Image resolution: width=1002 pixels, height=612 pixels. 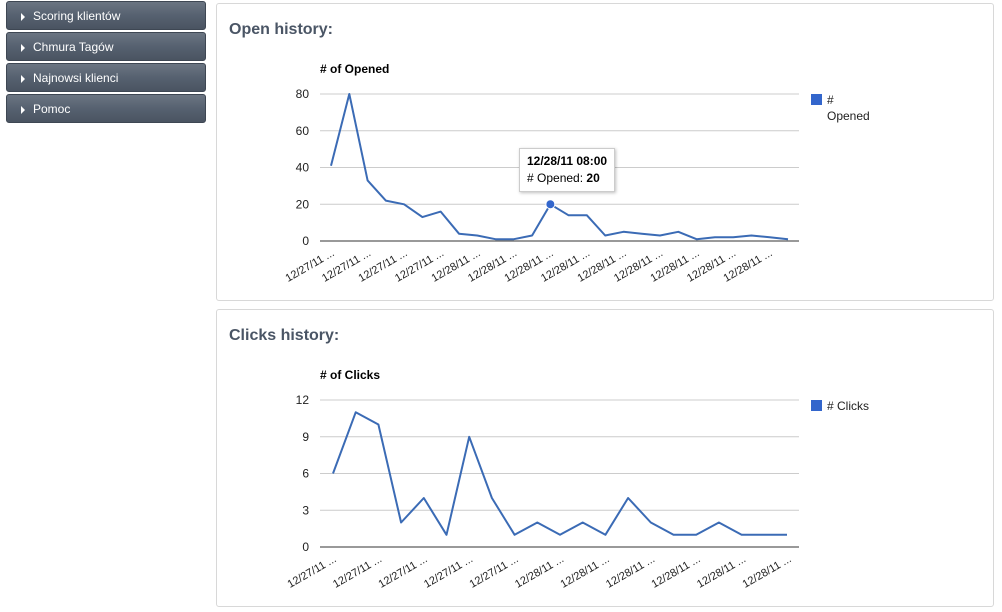 I want to click on y-tick-label: 6, so click(x=305, y=474).